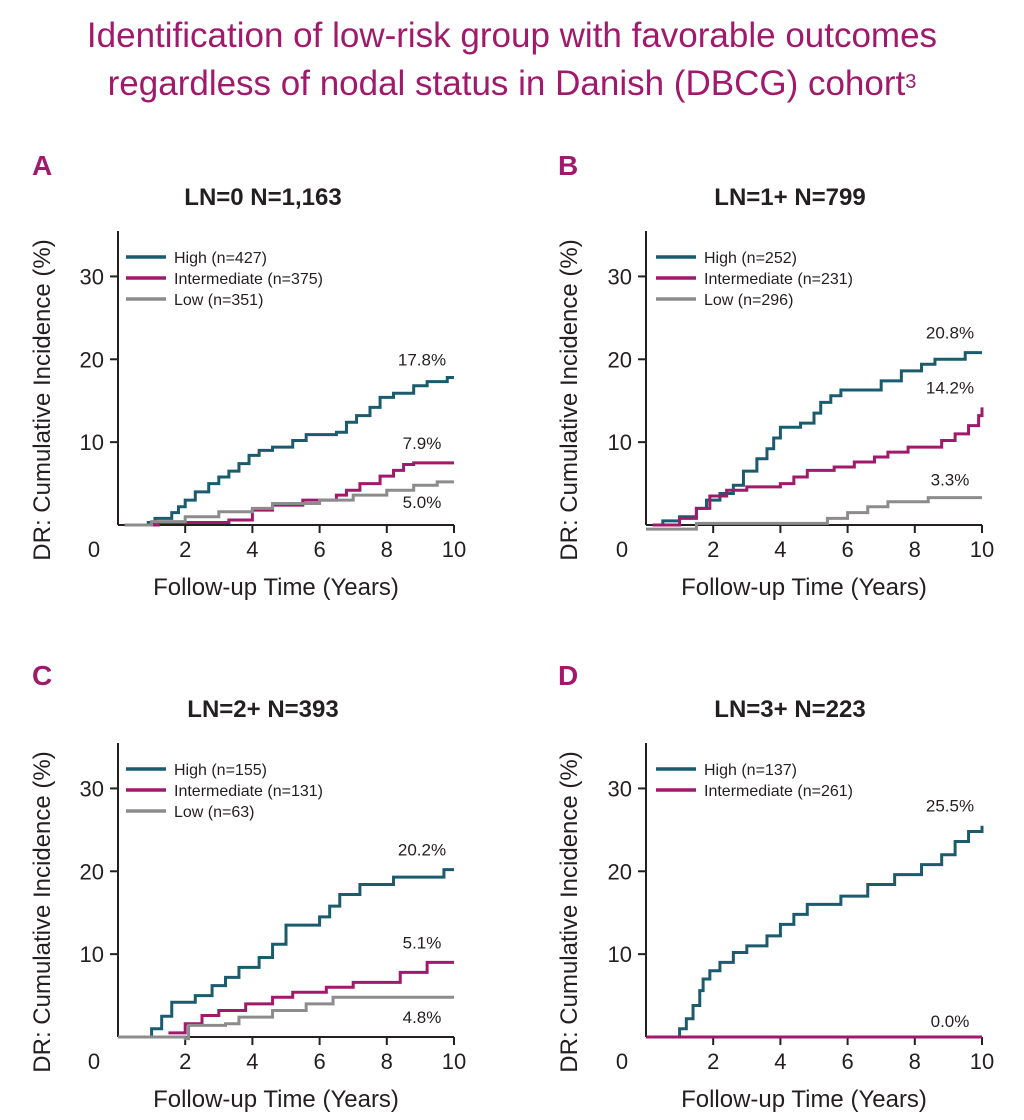 This screenshot has height=1120, width=1024. What do you see at coordinates (789, 197) in the screenshot?
I see `chart-title: LN=1+ N=799` at bounding box center [789, 197].